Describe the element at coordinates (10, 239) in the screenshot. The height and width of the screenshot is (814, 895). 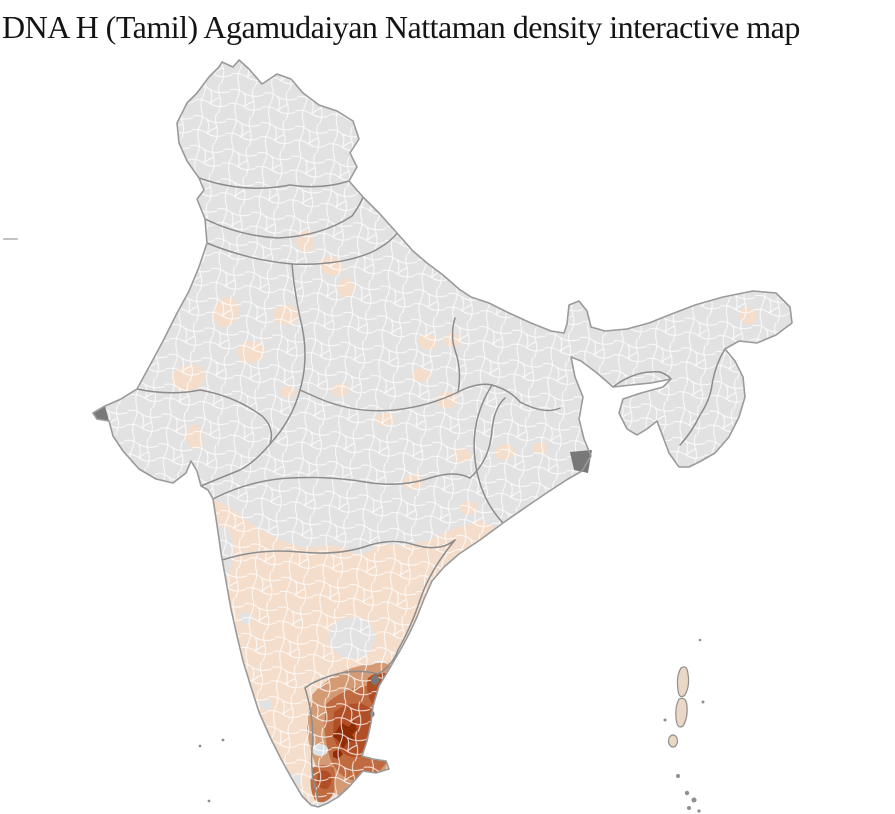
I see `map-artifact-dash` at that location.